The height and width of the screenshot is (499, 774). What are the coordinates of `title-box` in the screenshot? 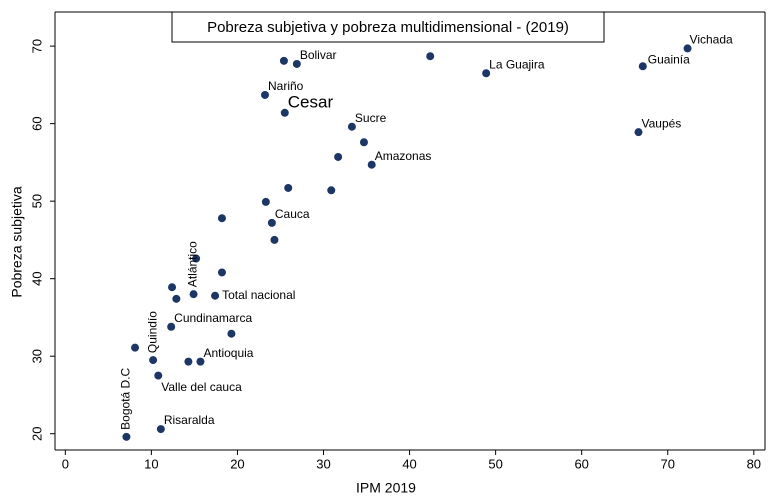 It's located at (388, 27).